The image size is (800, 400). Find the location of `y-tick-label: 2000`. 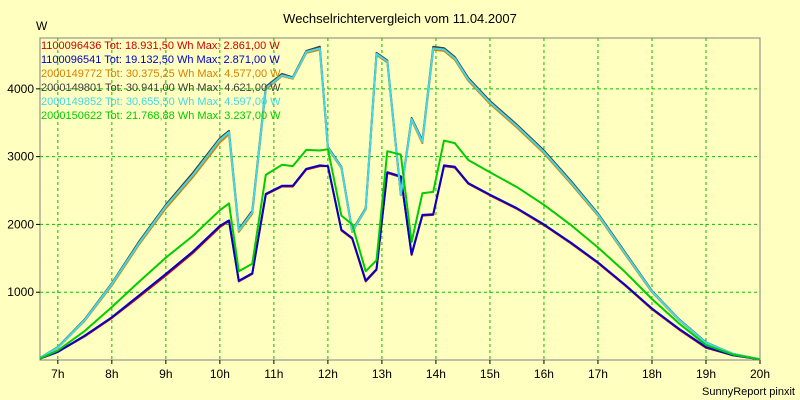

y-tick-label: 2000 is located at coordinates (20, 224).